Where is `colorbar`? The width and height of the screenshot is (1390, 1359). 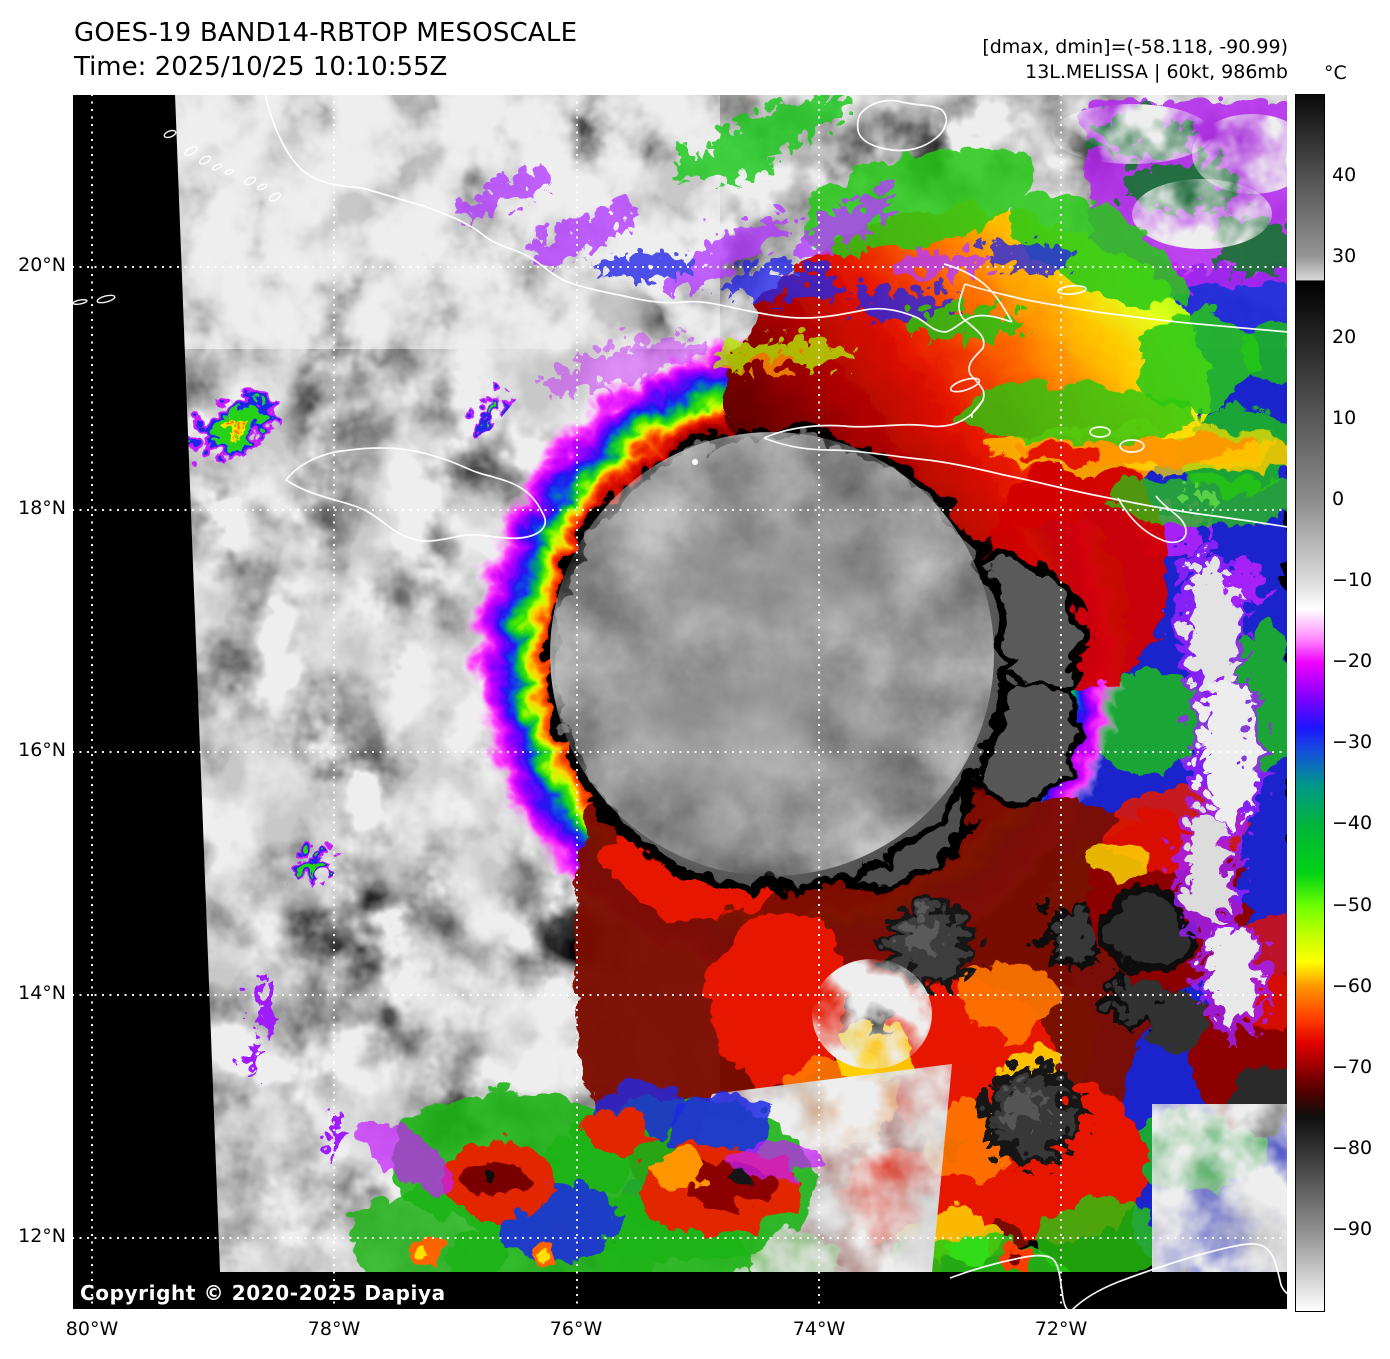
colorbar is located at coordinates (1310, 703).